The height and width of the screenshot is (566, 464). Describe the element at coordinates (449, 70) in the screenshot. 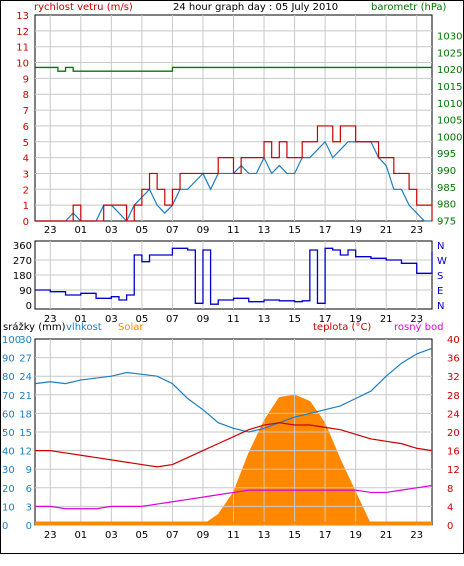

I see `y-tick-label: 1020` at that location.